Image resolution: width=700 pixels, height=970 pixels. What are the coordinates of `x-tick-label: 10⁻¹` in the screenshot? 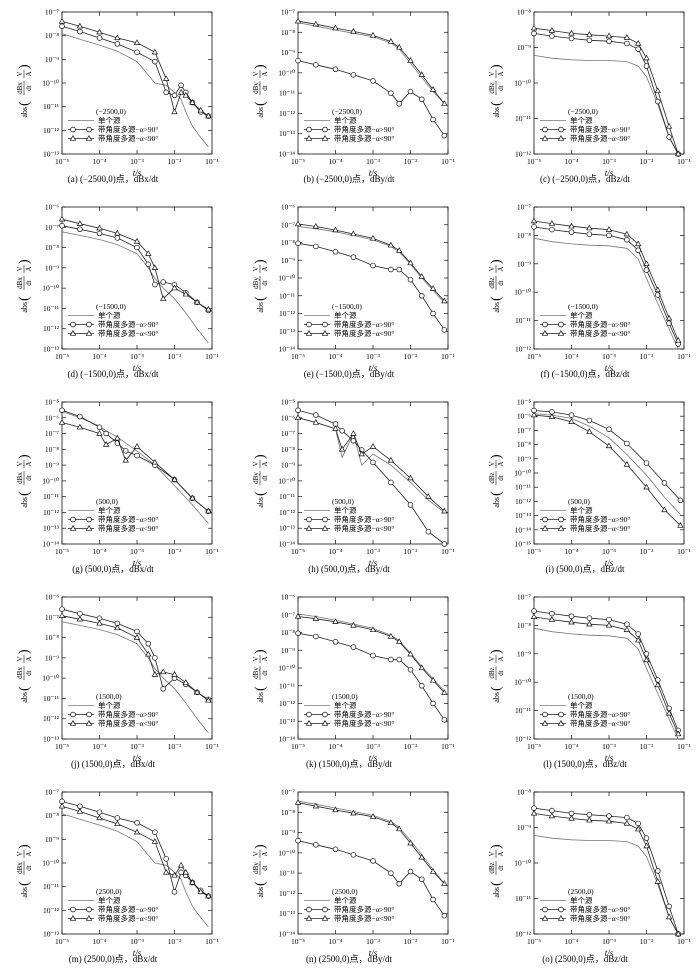 It's located at (448, 161).